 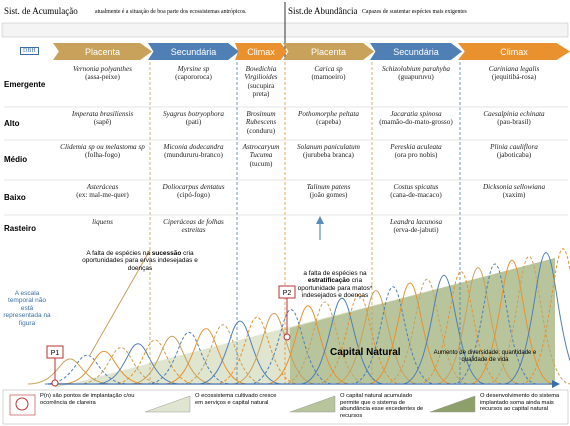 What do you see at coordinates (193, 195) in the screenshot?
I see `common-name: (cipó-fogo)` at bounding box center [193, 195].